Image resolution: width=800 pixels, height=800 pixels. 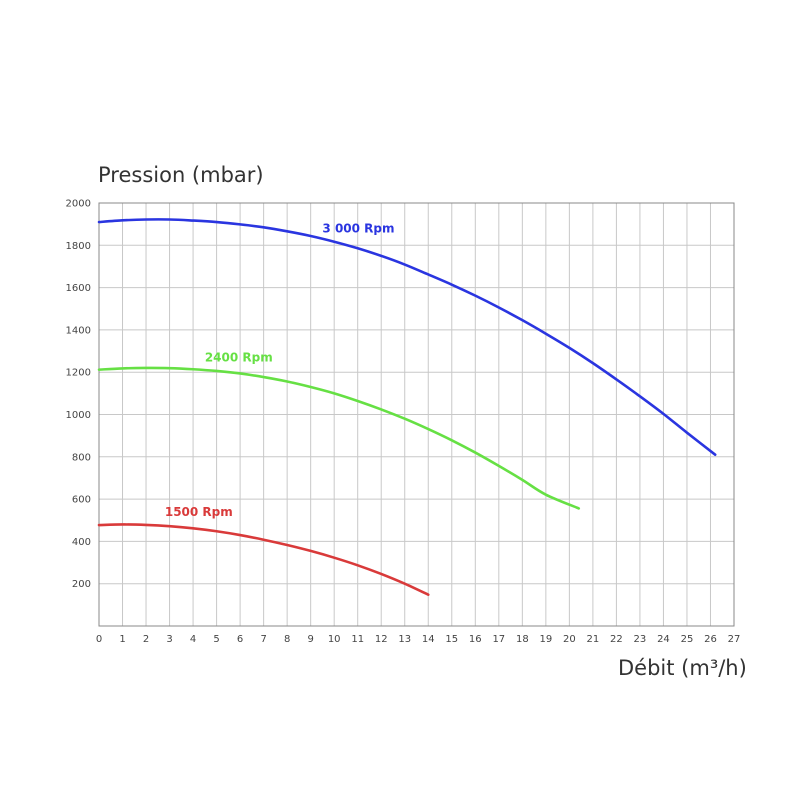 I want to click on x-tick-label: 17, so click(x=498, y=639).